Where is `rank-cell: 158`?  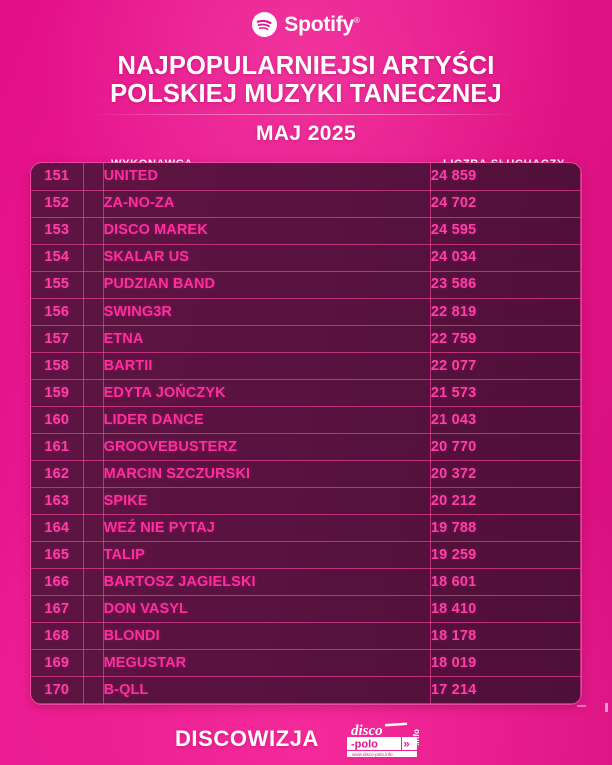
rank-cell: 158 is located at coordinates (57, 366).